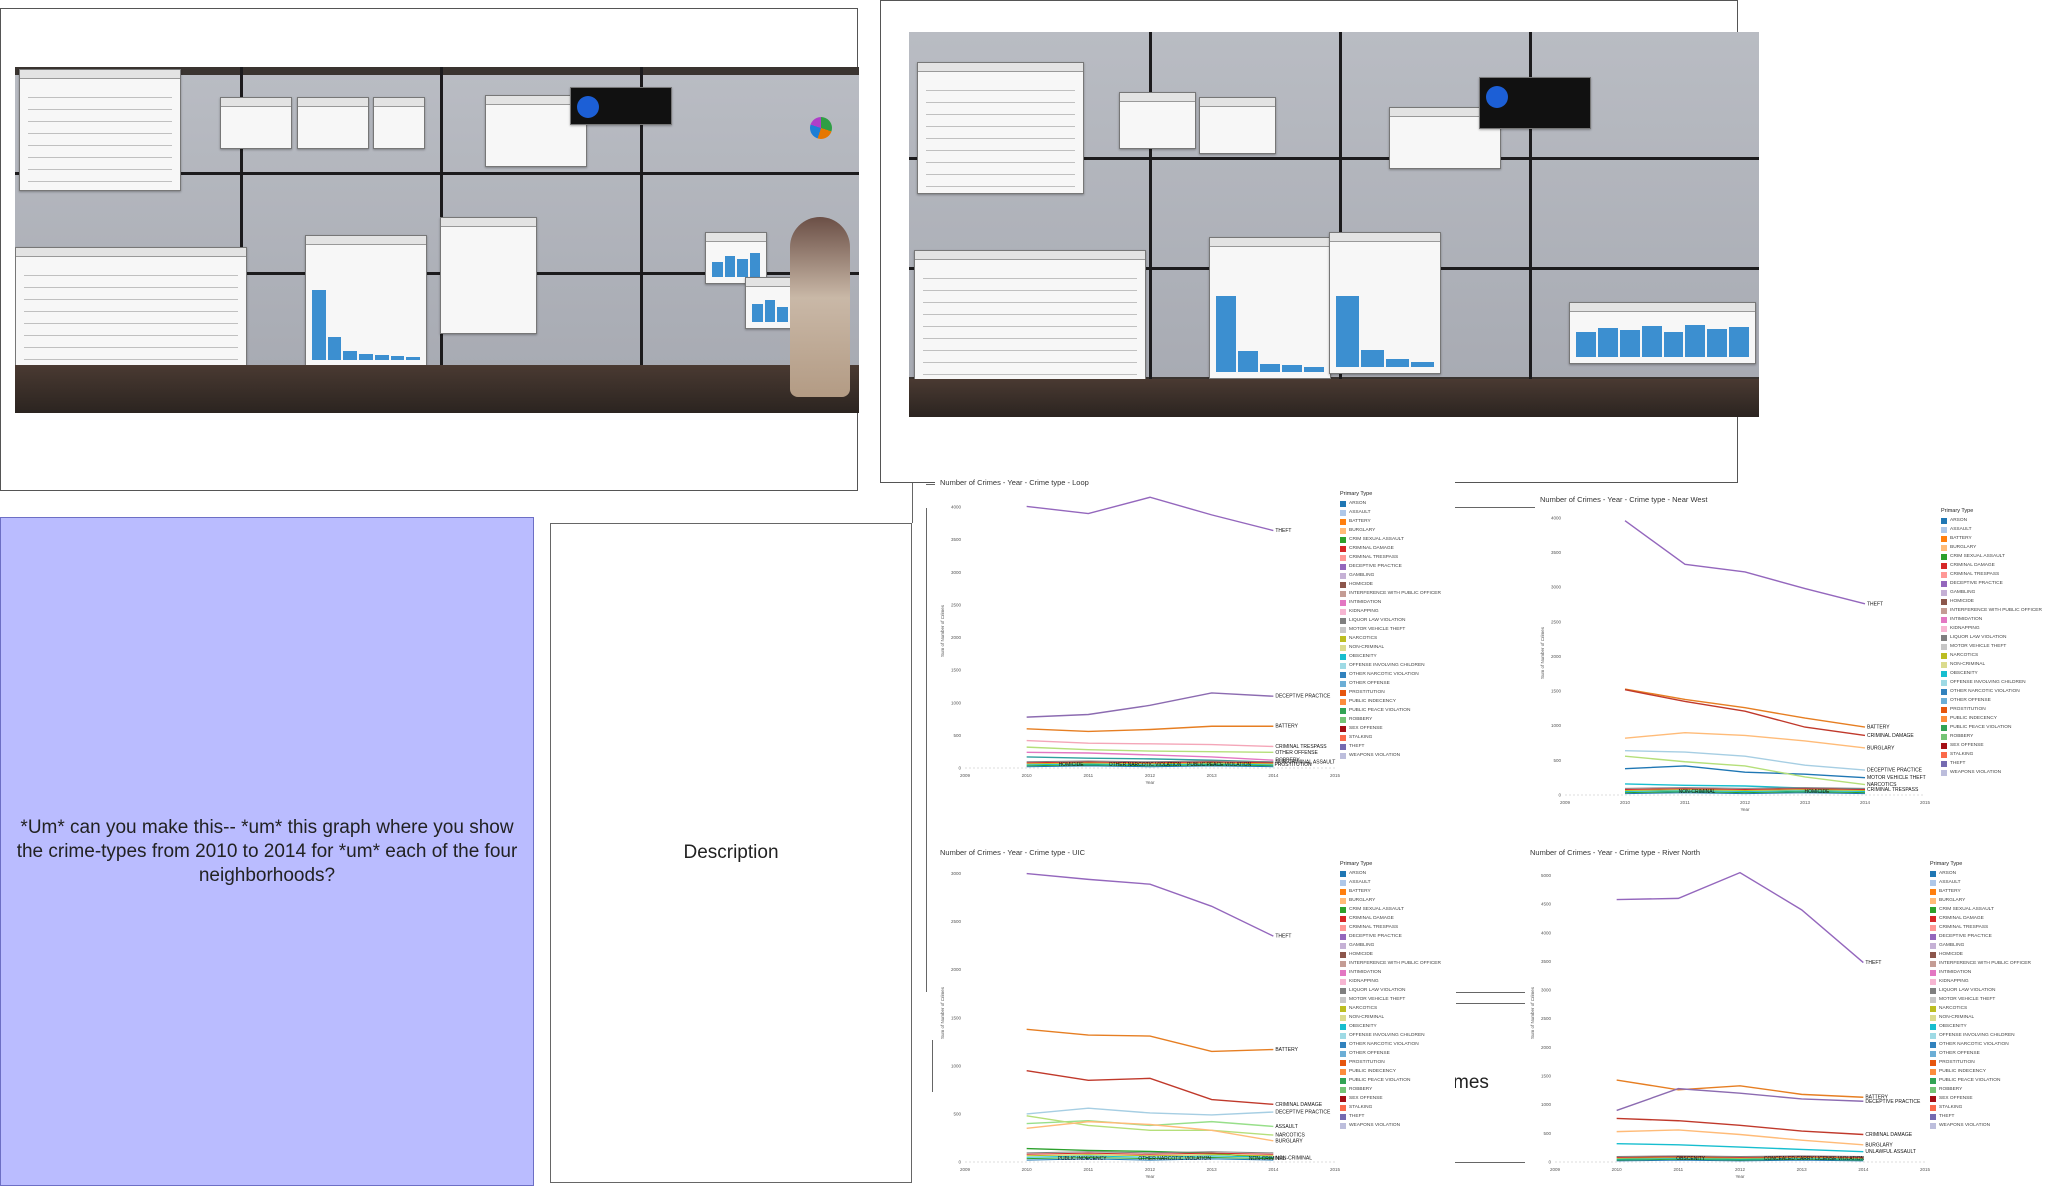  I want to click on legend-item: OFFENSE INVOLVING CHILDREN, so click(1980, 1035).